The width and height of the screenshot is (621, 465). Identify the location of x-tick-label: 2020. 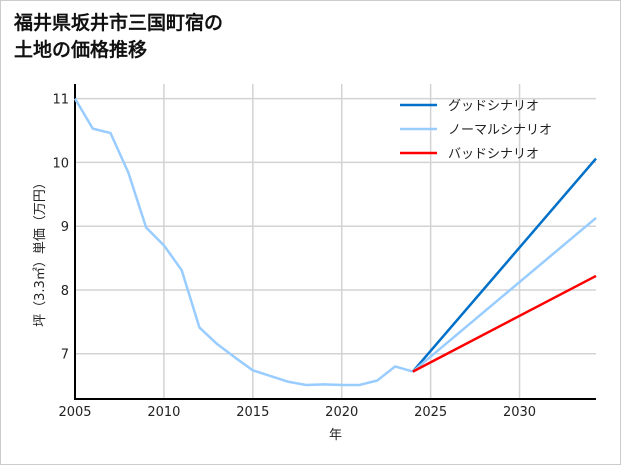
(341, 412).